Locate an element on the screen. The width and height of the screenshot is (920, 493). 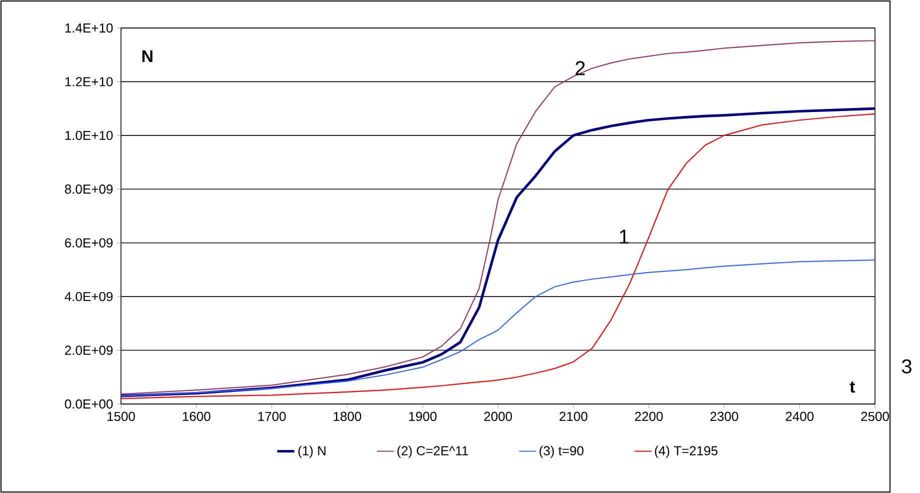
x-tick-label: 2200 is located at coordinates (649, 417).